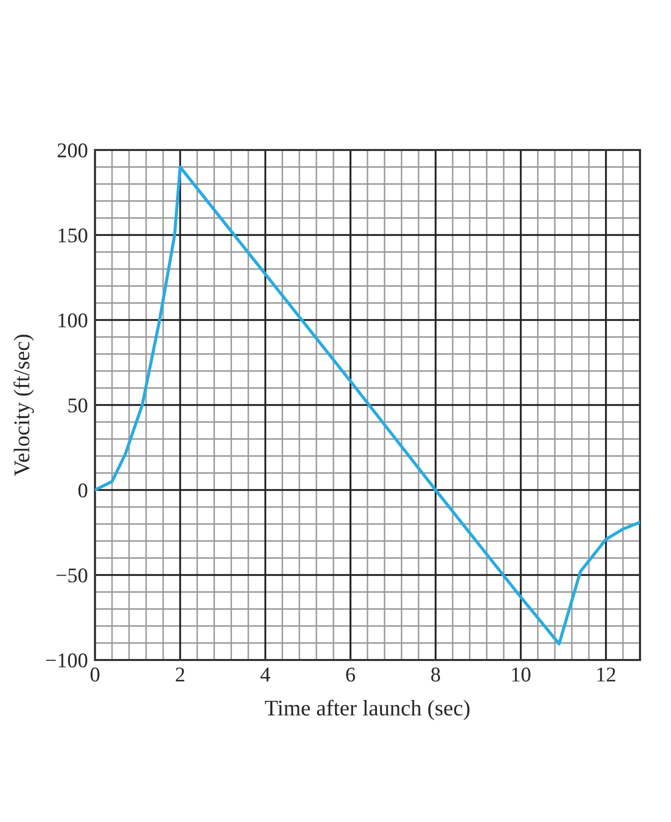 The width and height of the screenshot is (671, 822). I want to click on x-tick-label: 10, so click(521, 675).